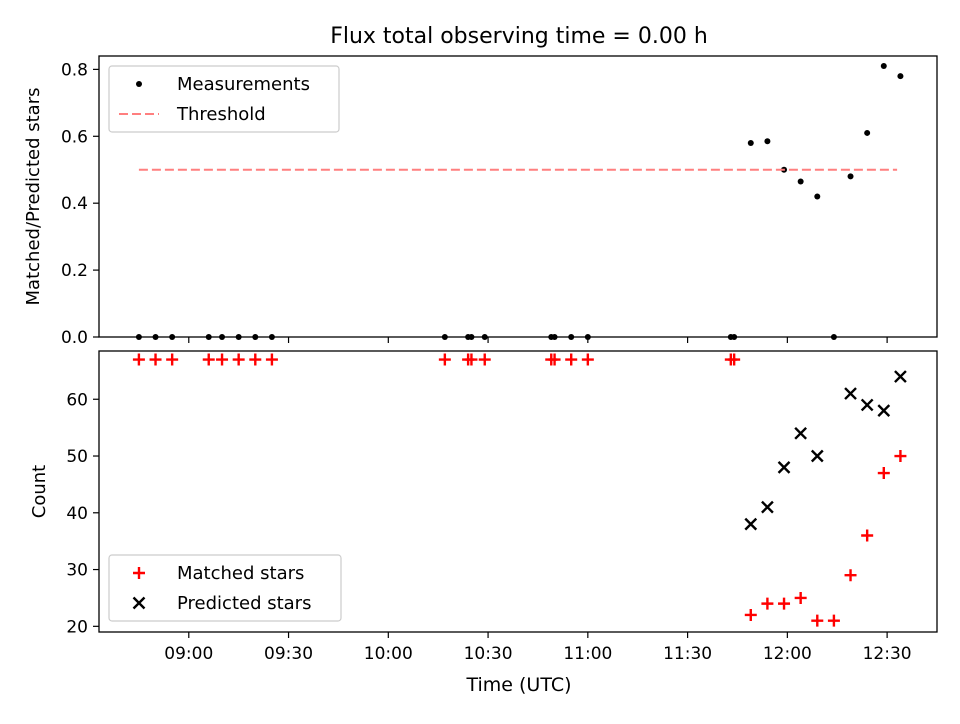 The height and width of the screenshot is (724, 960). I want to click on y-tick-label: 0.2, so click(74, 271).